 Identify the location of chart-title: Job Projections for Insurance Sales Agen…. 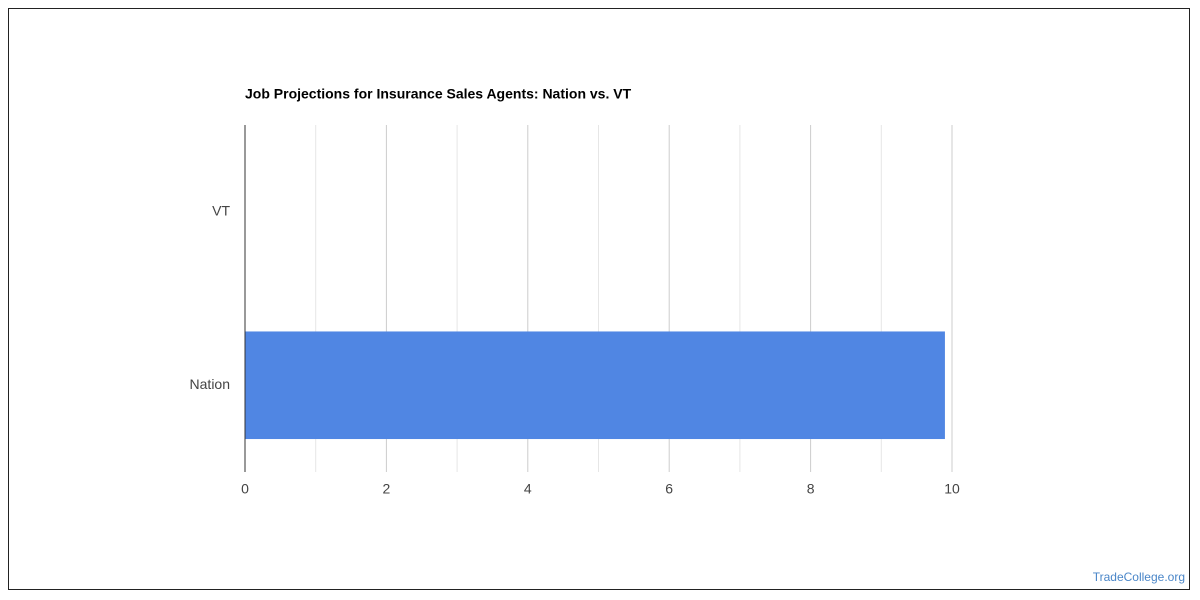
(438, 94).